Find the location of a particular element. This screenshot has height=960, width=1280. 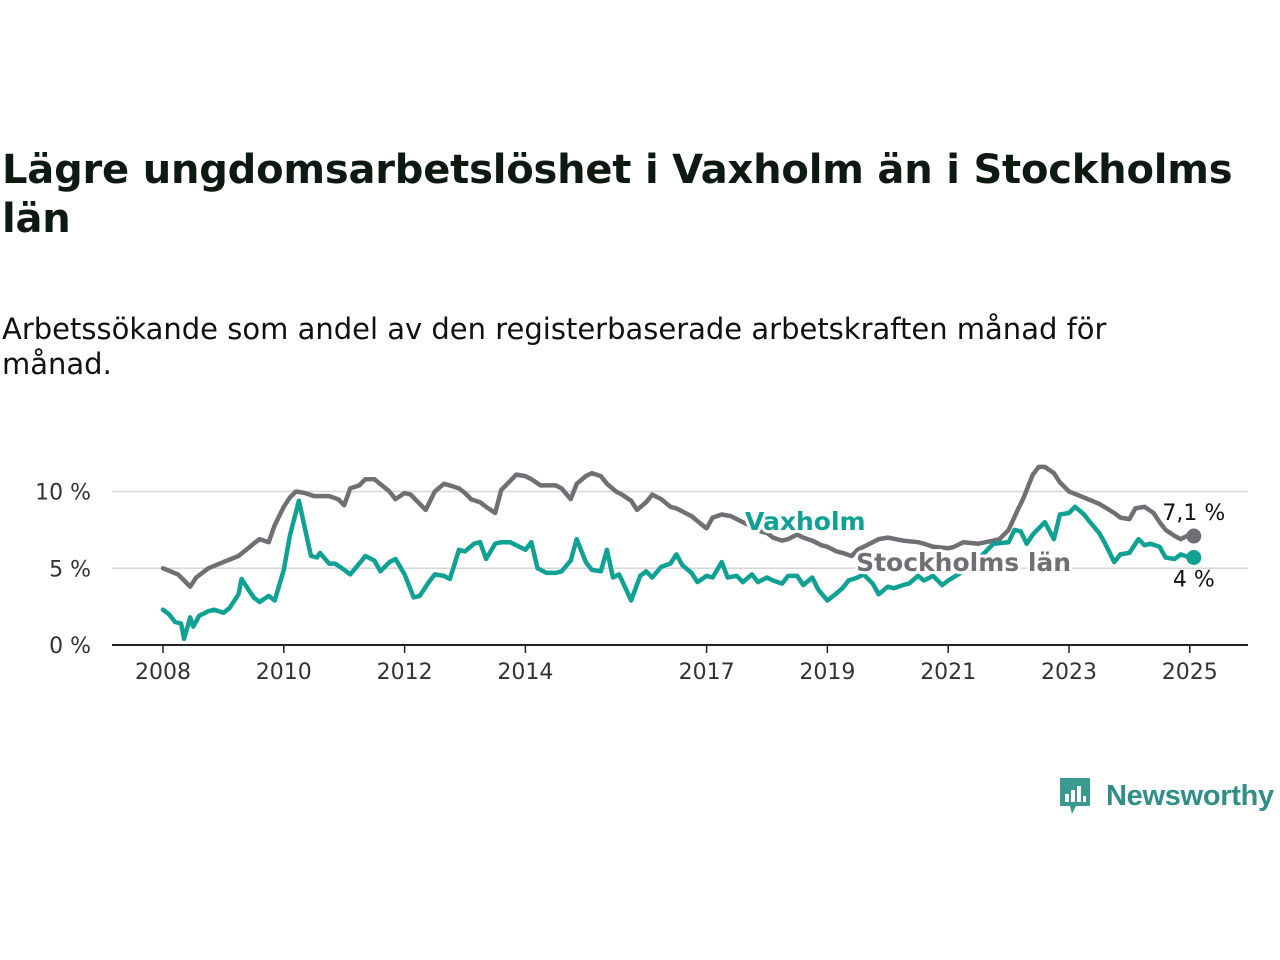

annotations: 7,1 % 4 % Stockholms län Vaxholm is located at coordinates (983, 547).